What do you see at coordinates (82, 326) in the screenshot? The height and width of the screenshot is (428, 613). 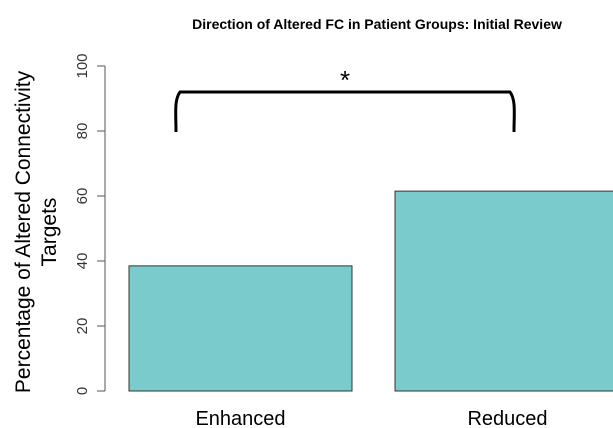 I see `y-tick-label: 20` at bounding box center [82, 326].